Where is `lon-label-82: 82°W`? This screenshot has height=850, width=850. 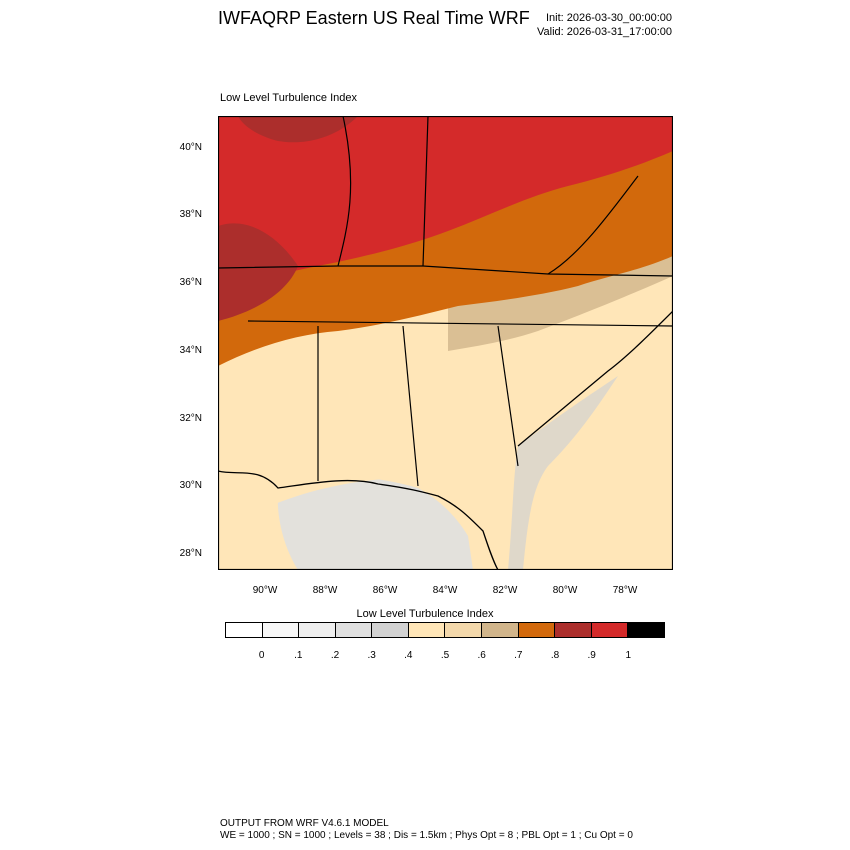 lon-label-82: 82°W is located at coordinates (505, 590).